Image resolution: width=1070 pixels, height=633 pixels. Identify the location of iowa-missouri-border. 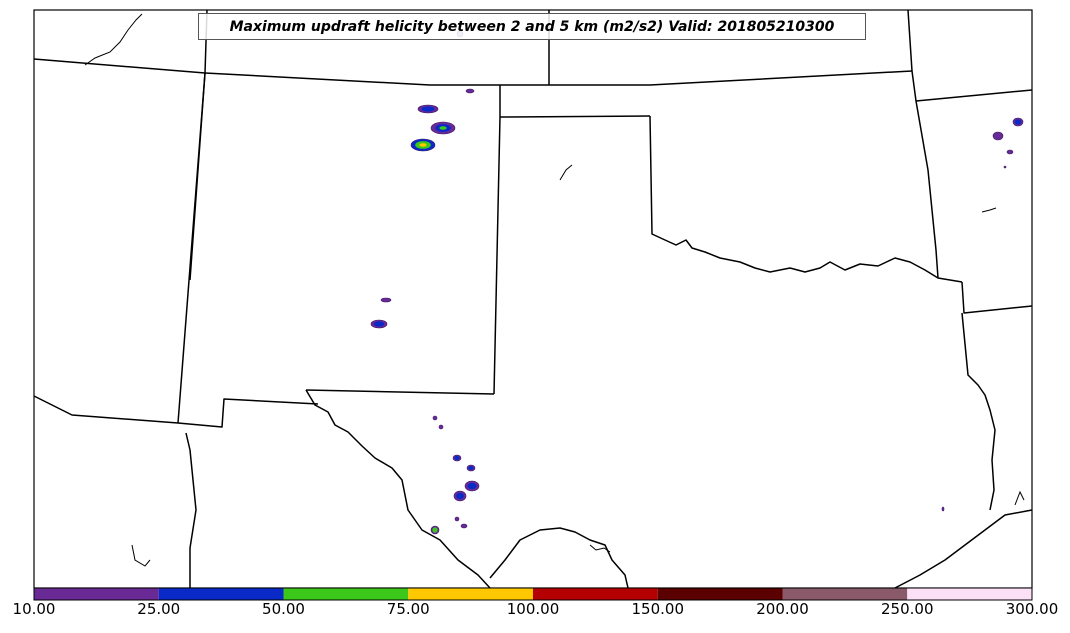
(974, 95).